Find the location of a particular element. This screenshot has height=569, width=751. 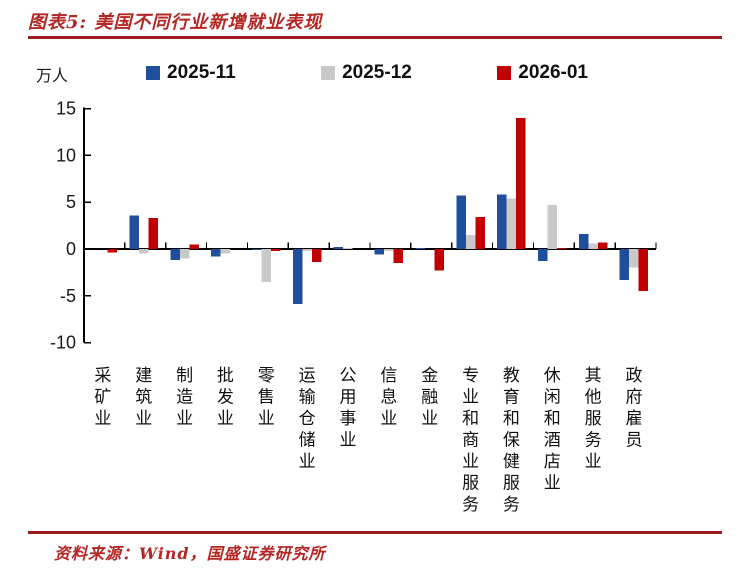

bar-2025-12-政府雇员 is located at coordinates (634, 258).